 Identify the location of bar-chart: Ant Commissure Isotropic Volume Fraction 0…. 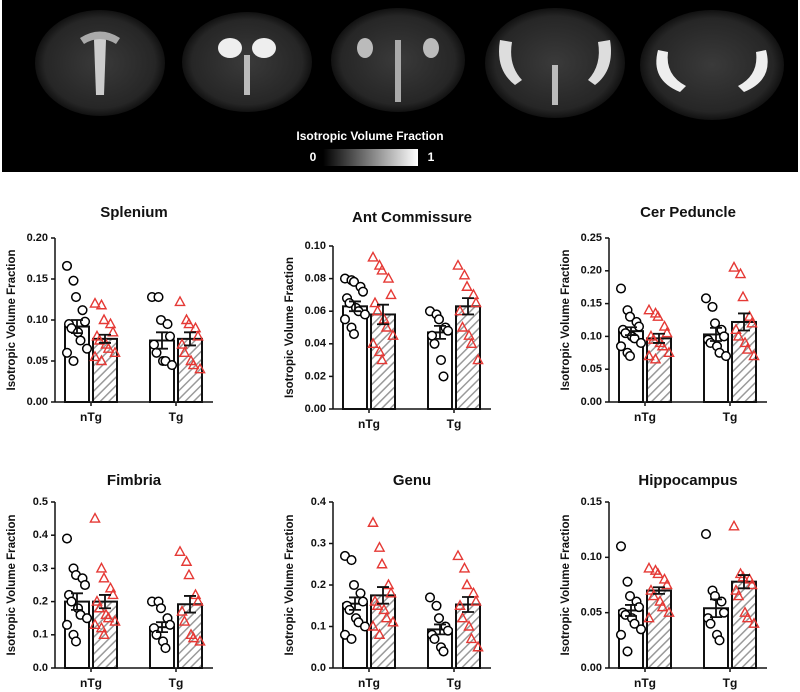
(387, 320).